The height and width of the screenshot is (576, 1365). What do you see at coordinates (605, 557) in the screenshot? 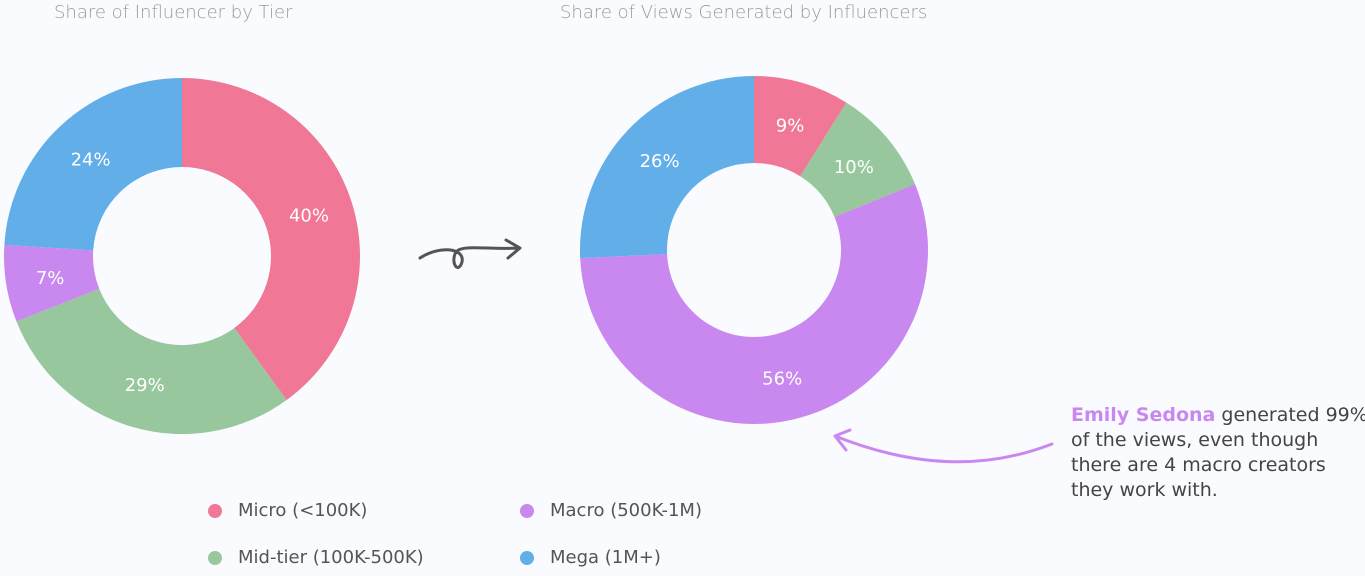
I see `legend-label: Mega (1M+)` at bounding box center [605, 557].